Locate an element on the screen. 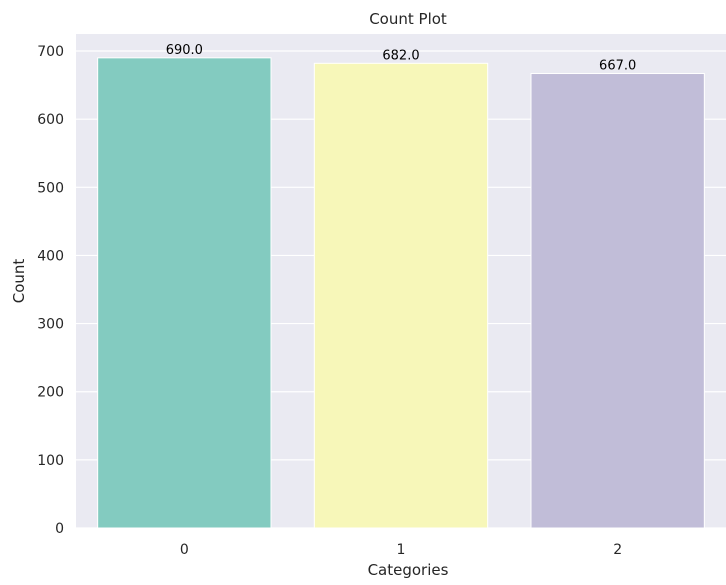 This screenshot has height=585, width=726. y-tick-labels: 0 100 200 300 400 500 600 700 is located at coordinates (50, 290).